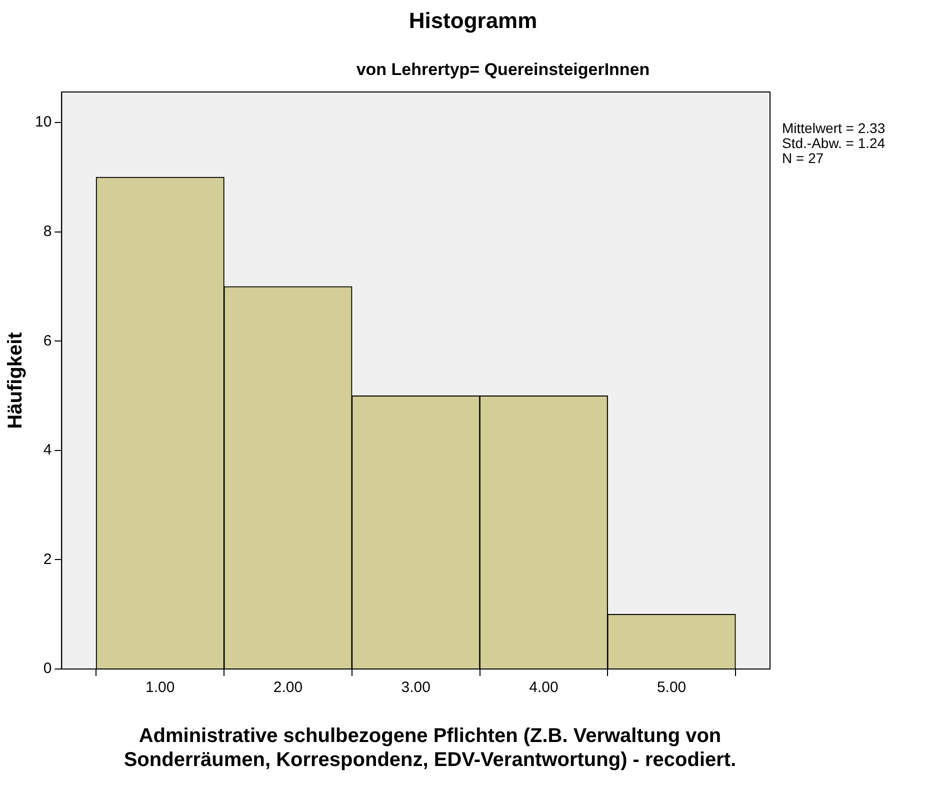 The height and width of the screenshot is (800, 926). What do you see at coordinates (47, 450) in the screenshot?
I see `y-tick-label: 4` at bounding box center [47, 450].